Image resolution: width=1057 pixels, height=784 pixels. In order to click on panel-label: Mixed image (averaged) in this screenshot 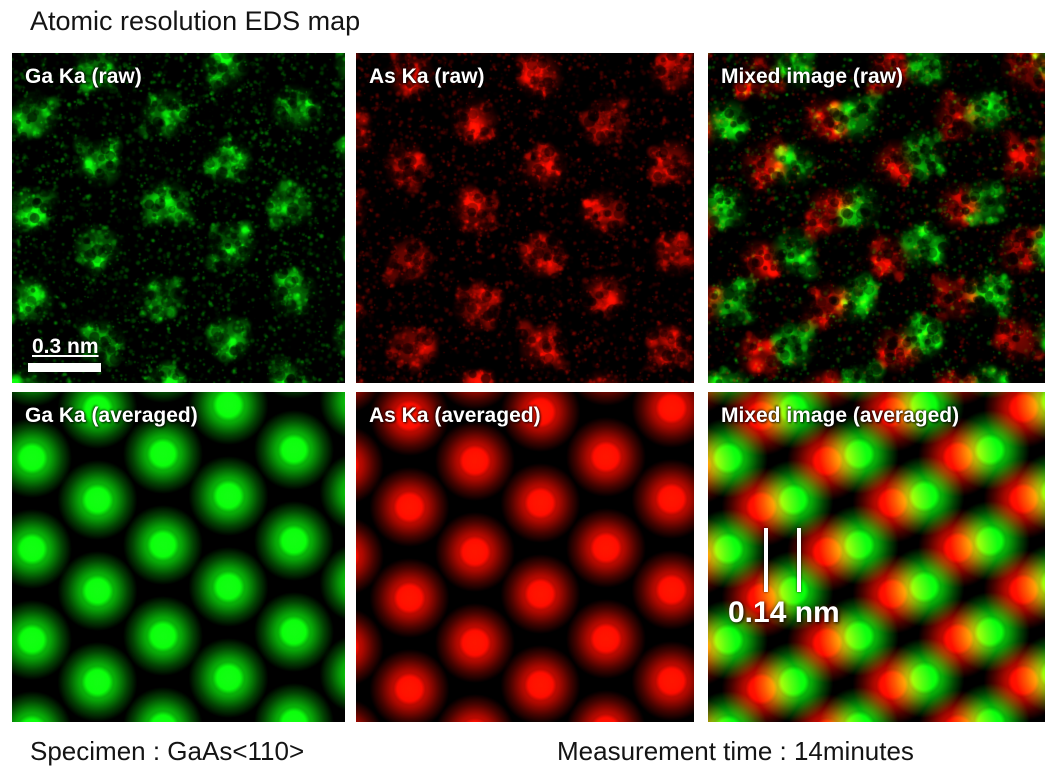, I will do `click(840, 415)`.